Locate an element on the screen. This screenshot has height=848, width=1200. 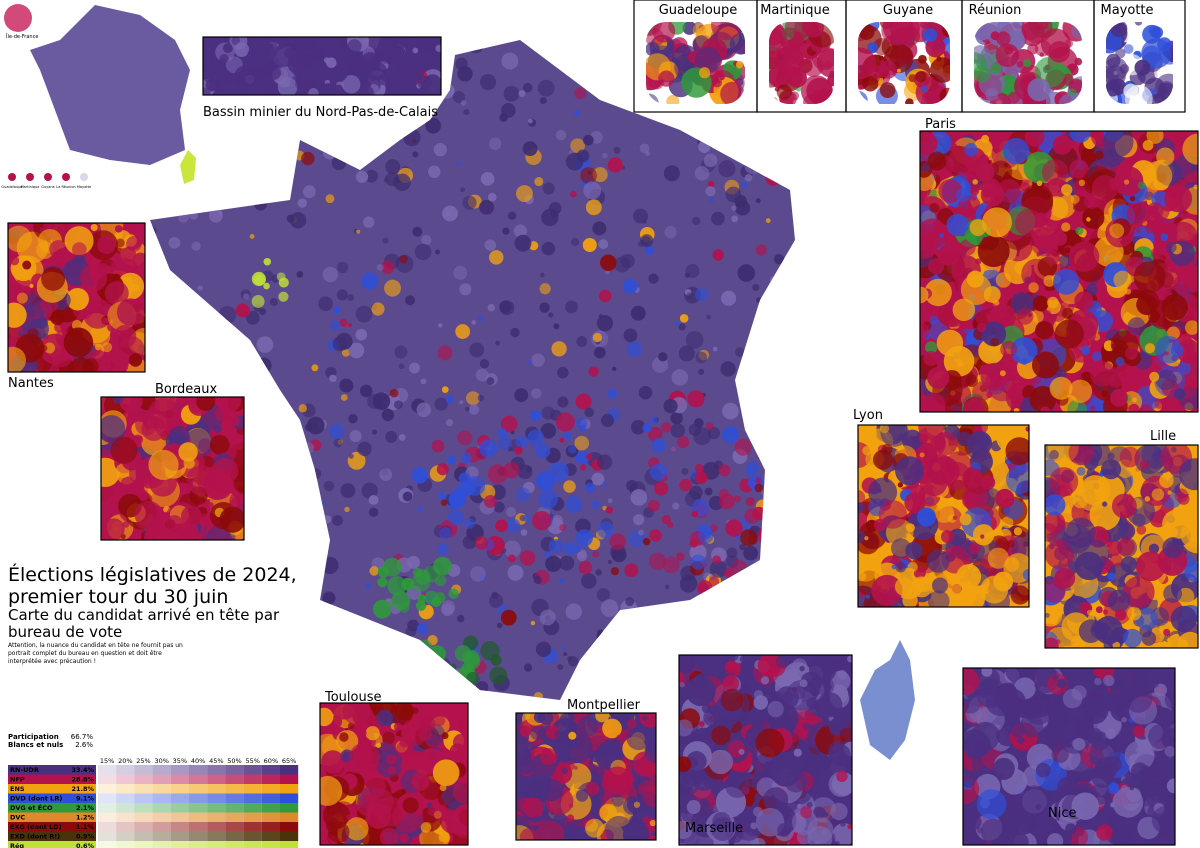
overview-dom-label: Guyane is located at coordinates (48, 187).